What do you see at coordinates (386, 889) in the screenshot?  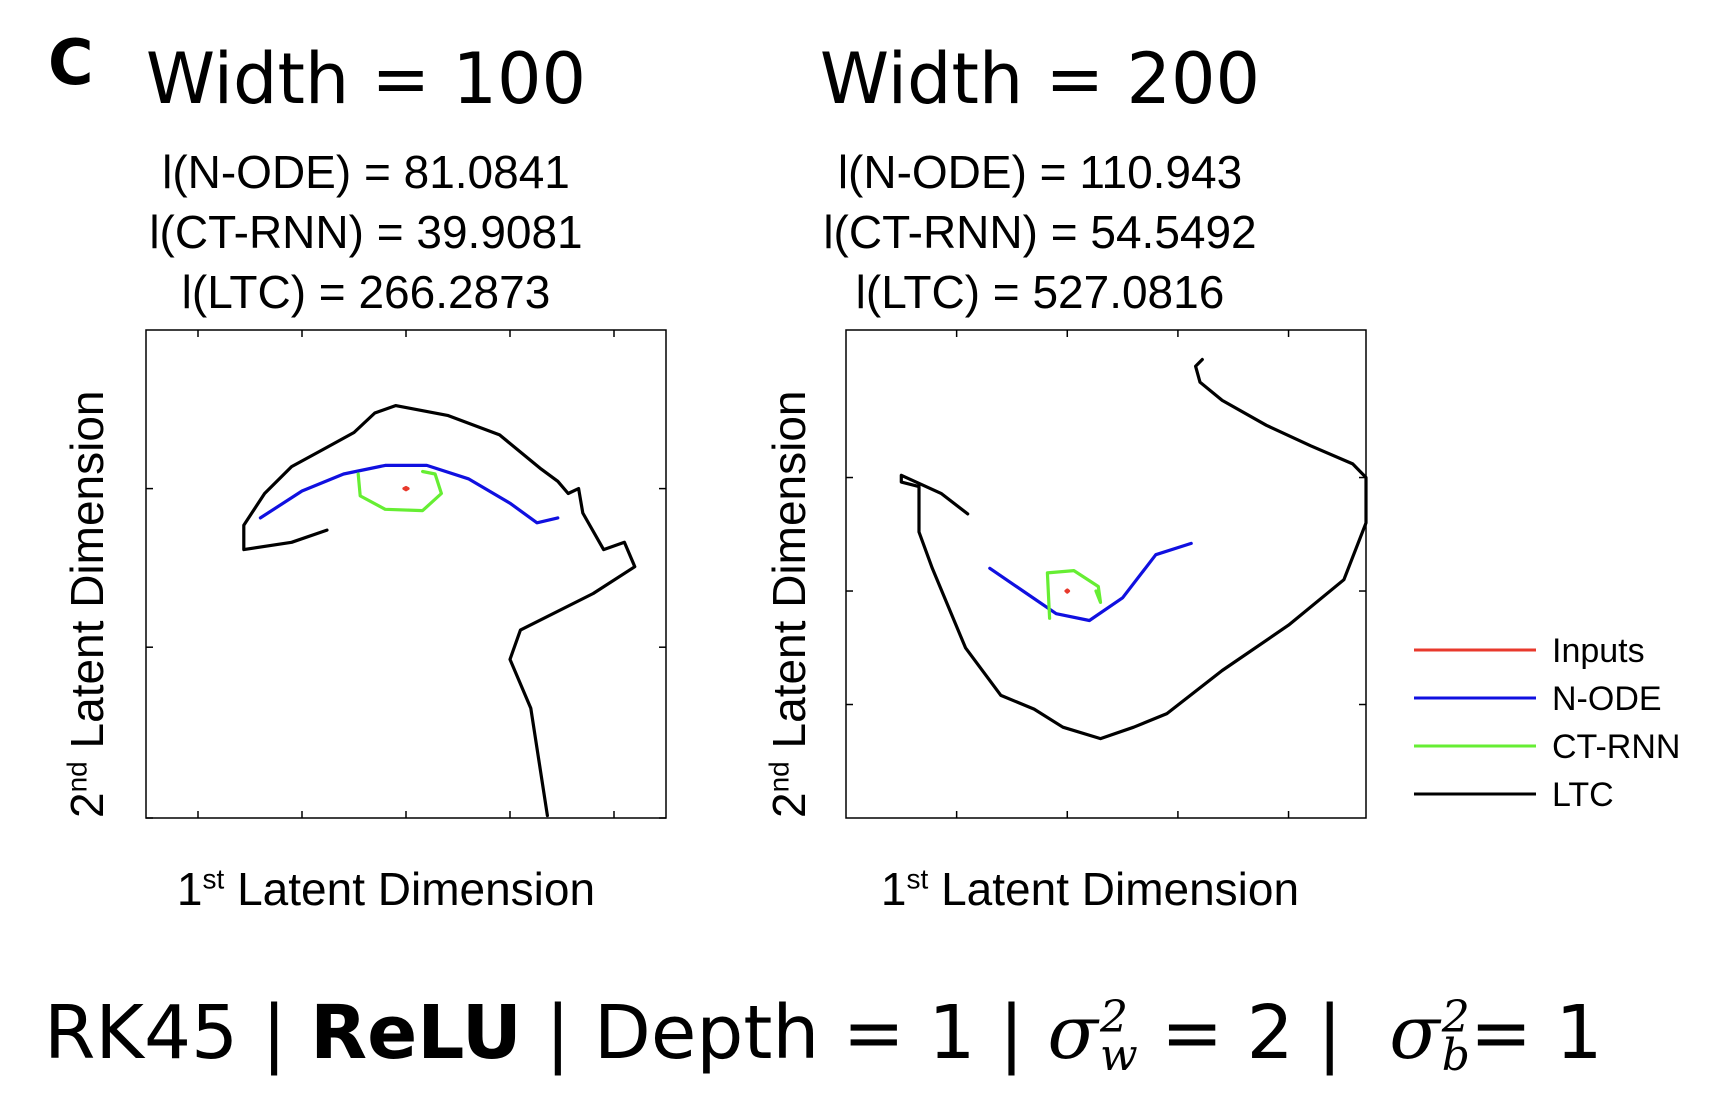 I see `chart1-xlabel: 1st Latent Dimension` at bounding box center [386, 889].